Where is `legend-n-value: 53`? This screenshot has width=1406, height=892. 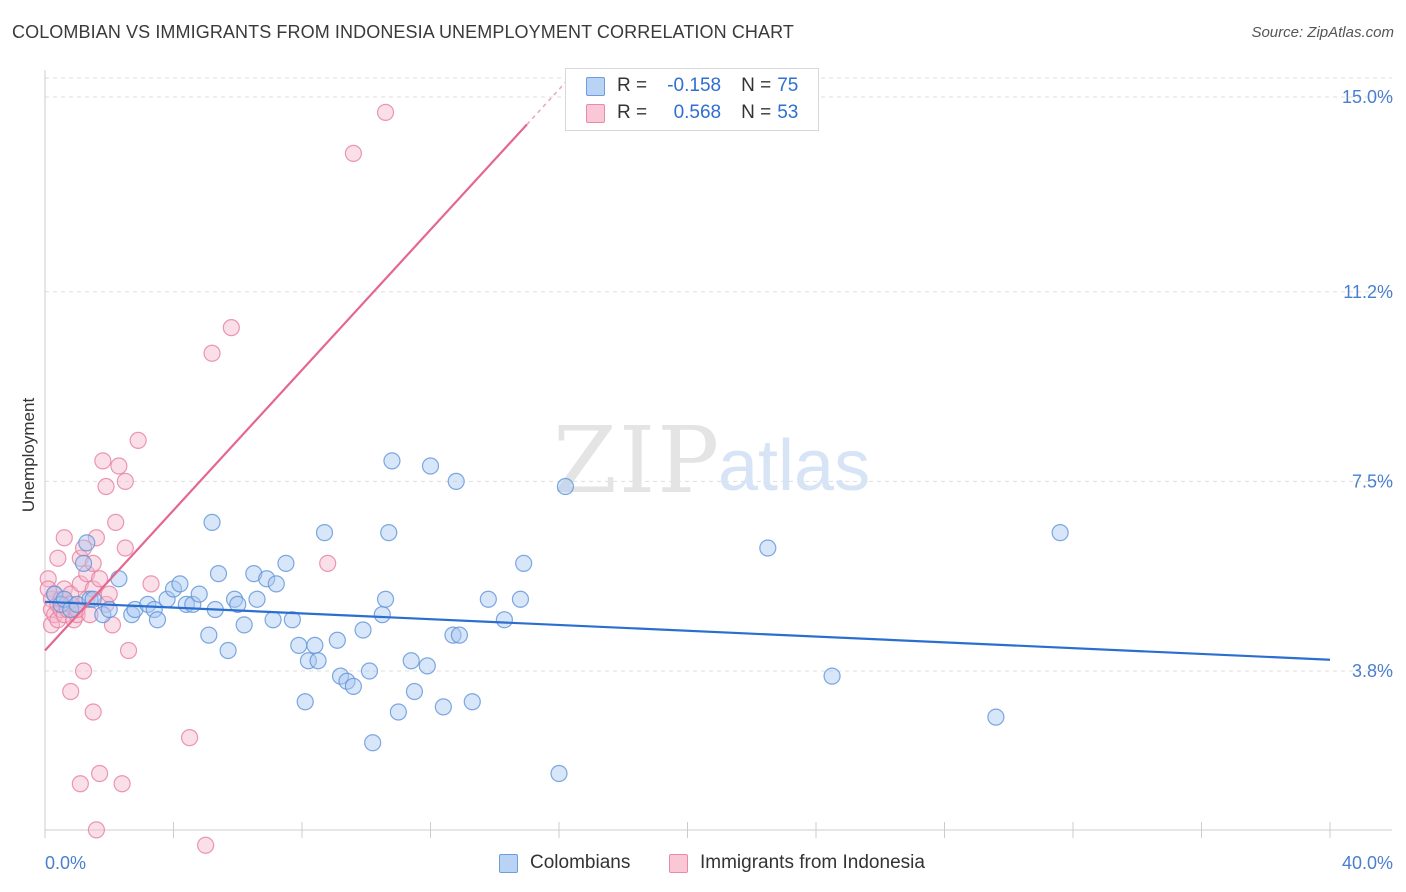
legend-n-value: 53 is located at coordinates (788, 112).